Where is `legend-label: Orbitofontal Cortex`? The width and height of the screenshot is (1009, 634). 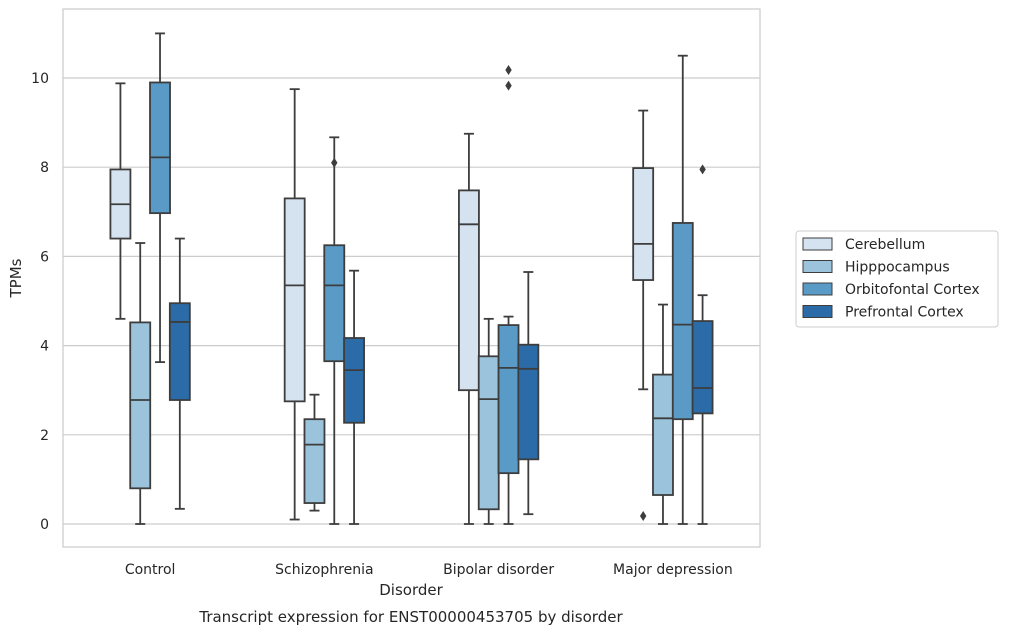 legend-label: Orbitofontal Cortex is located at coordinates (912, 290).